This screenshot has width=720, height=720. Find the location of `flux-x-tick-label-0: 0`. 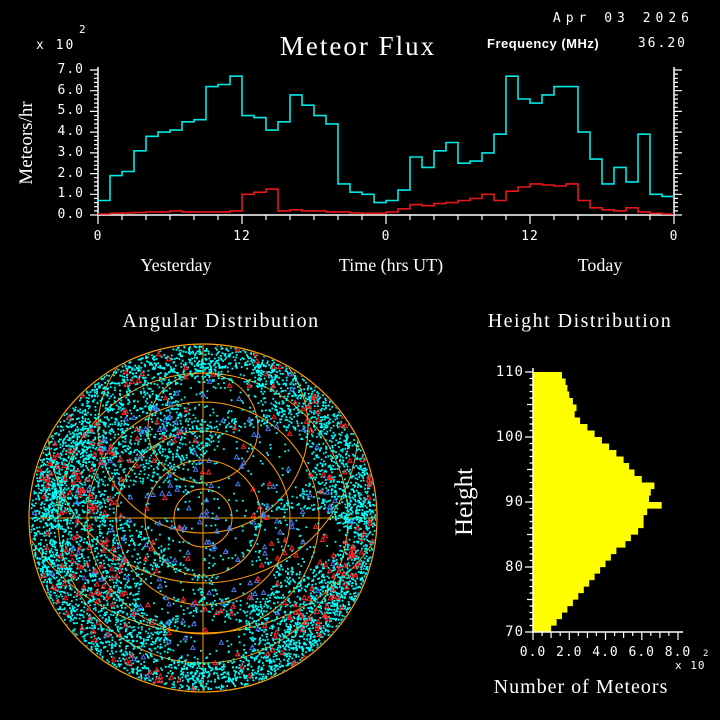

flux-x-tick-label-0: 0 is located at coordinates (98, 236).